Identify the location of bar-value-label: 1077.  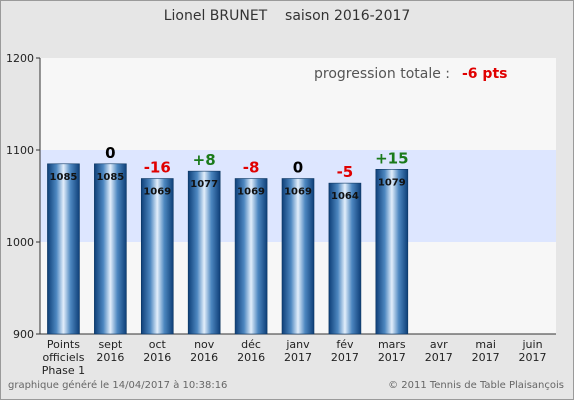
(204, 184).